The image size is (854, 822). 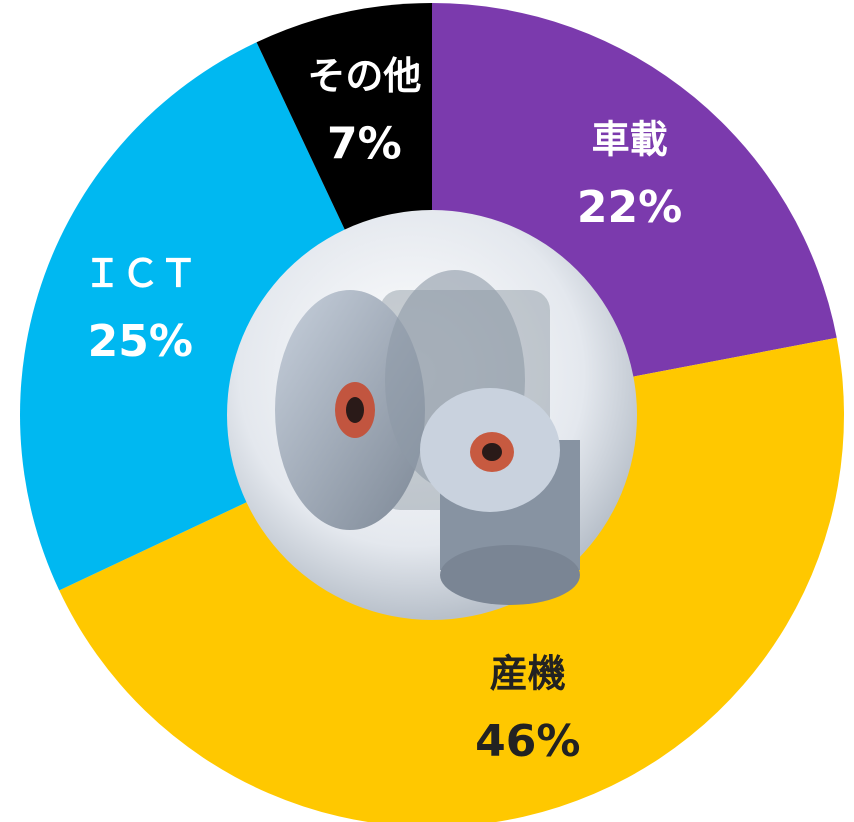 What do you see at coordinates (630, 140) in the screenshot?
I see `slice-name: 車載` at bounding box center [630, 140].